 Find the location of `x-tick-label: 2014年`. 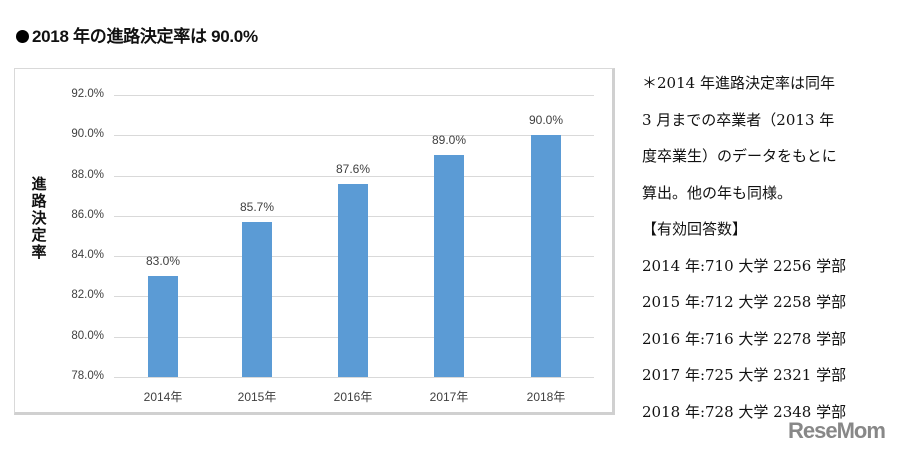

x-tick-label: 2014年 is located at coordinates (163, 397).